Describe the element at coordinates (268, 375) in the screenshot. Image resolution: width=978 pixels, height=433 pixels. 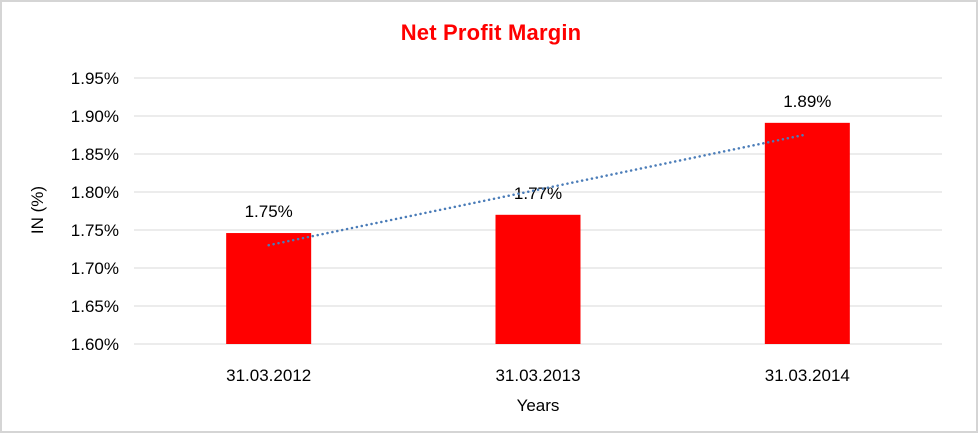
I see `x-category-label: 31.03.2012` at that location.